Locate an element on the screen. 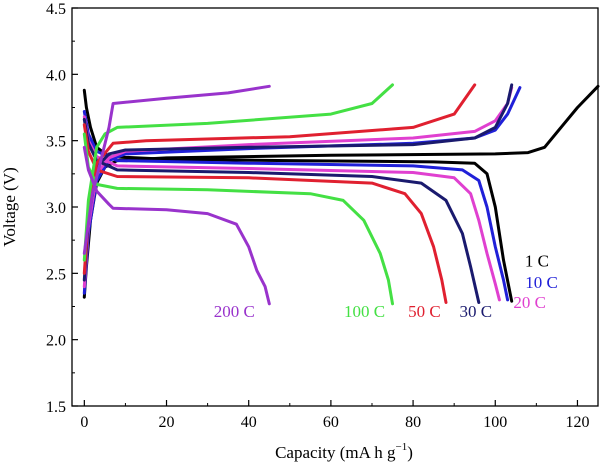  x-axis-label-superscript: −1 is located at coordinates (402, 447).